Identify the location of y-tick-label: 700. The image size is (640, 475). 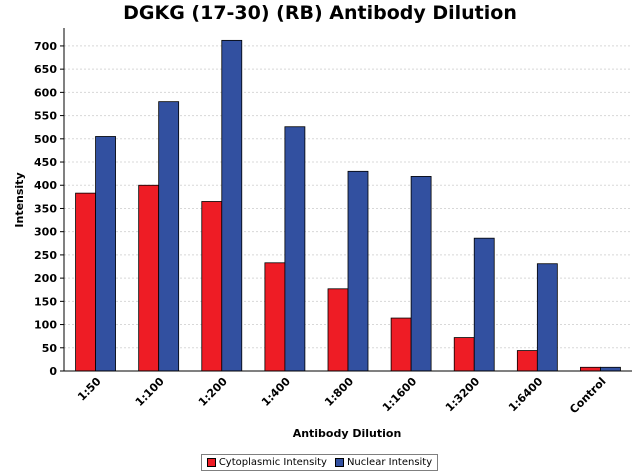
(45, 46).